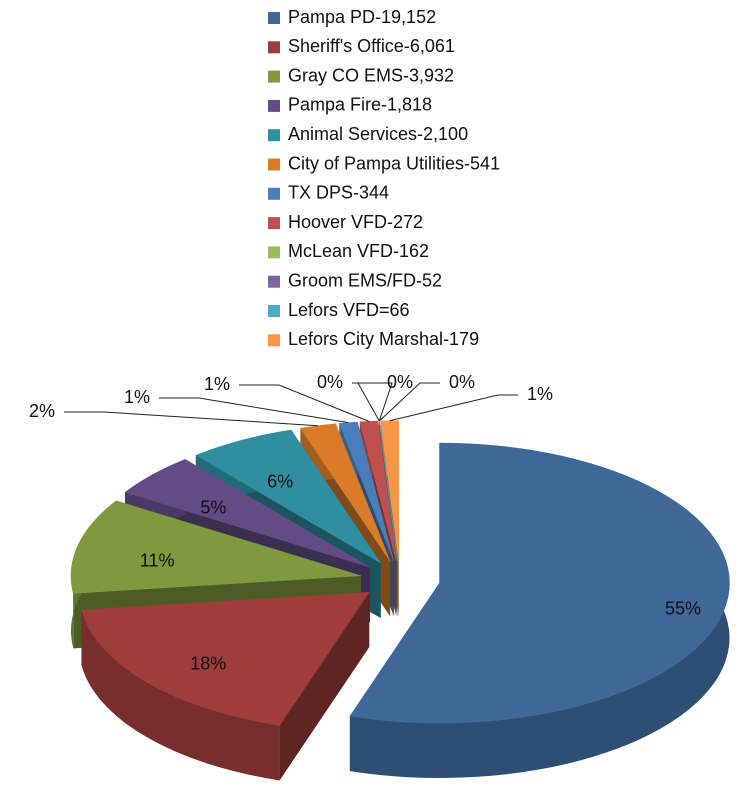 The height and width of the screenshot is (789, 738). Describe the element at coordinates (355, 222) in the screenshot. I see `legend-label: Hoover VFD-272` at that location.